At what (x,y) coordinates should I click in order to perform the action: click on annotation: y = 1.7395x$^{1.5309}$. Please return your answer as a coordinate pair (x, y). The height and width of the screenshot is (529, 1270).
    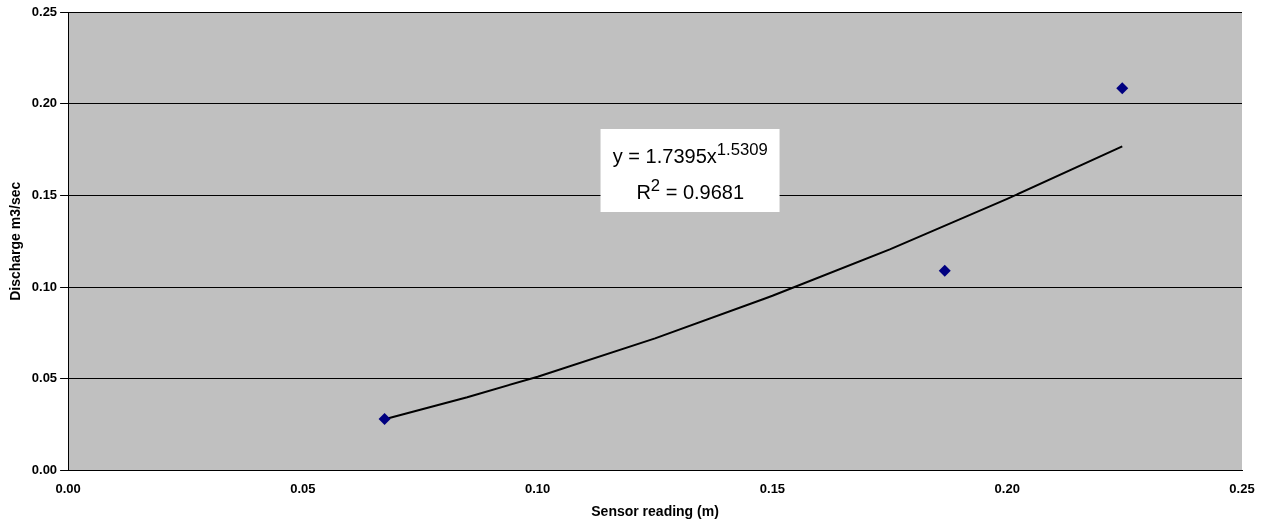
    Looking at the image, I should click on (690, 153).